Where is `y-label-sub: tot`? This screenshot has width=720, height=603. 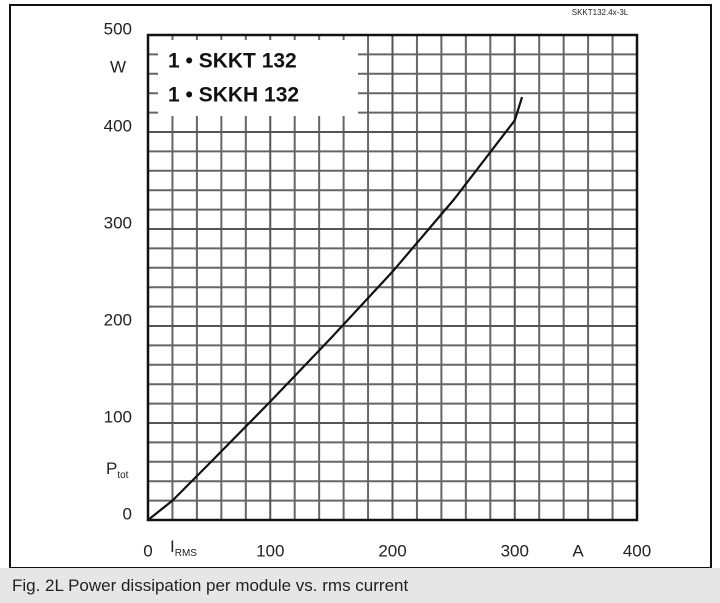 y-label-sub: tot is located at coordinates (122, 475).